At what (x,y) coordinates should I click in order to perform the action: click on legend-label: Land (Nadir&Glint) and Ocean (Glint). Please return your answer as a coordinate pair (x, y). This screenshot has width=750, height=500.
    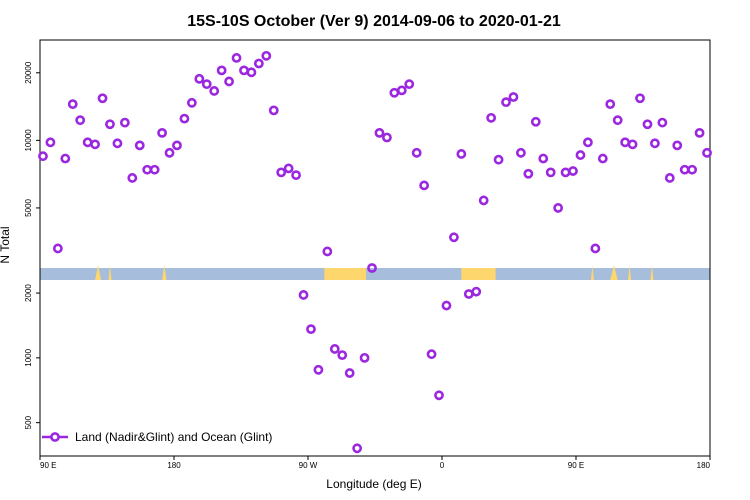
    Looking at the image, I should click on (173, 437).